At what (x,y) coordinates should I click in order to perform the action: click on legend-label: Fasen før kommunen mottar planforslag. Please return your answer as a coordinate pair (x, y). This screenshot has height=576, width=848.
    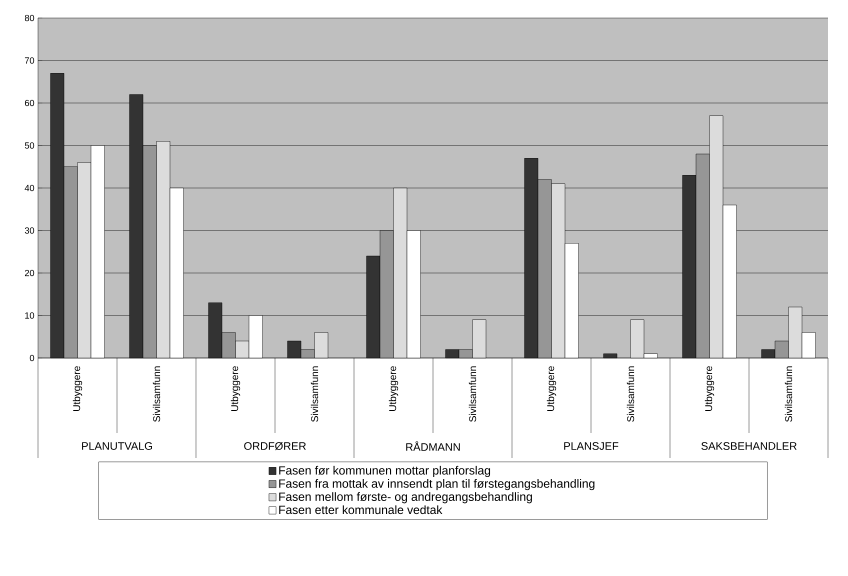
    Looking at the image, I should click on (384, 472).